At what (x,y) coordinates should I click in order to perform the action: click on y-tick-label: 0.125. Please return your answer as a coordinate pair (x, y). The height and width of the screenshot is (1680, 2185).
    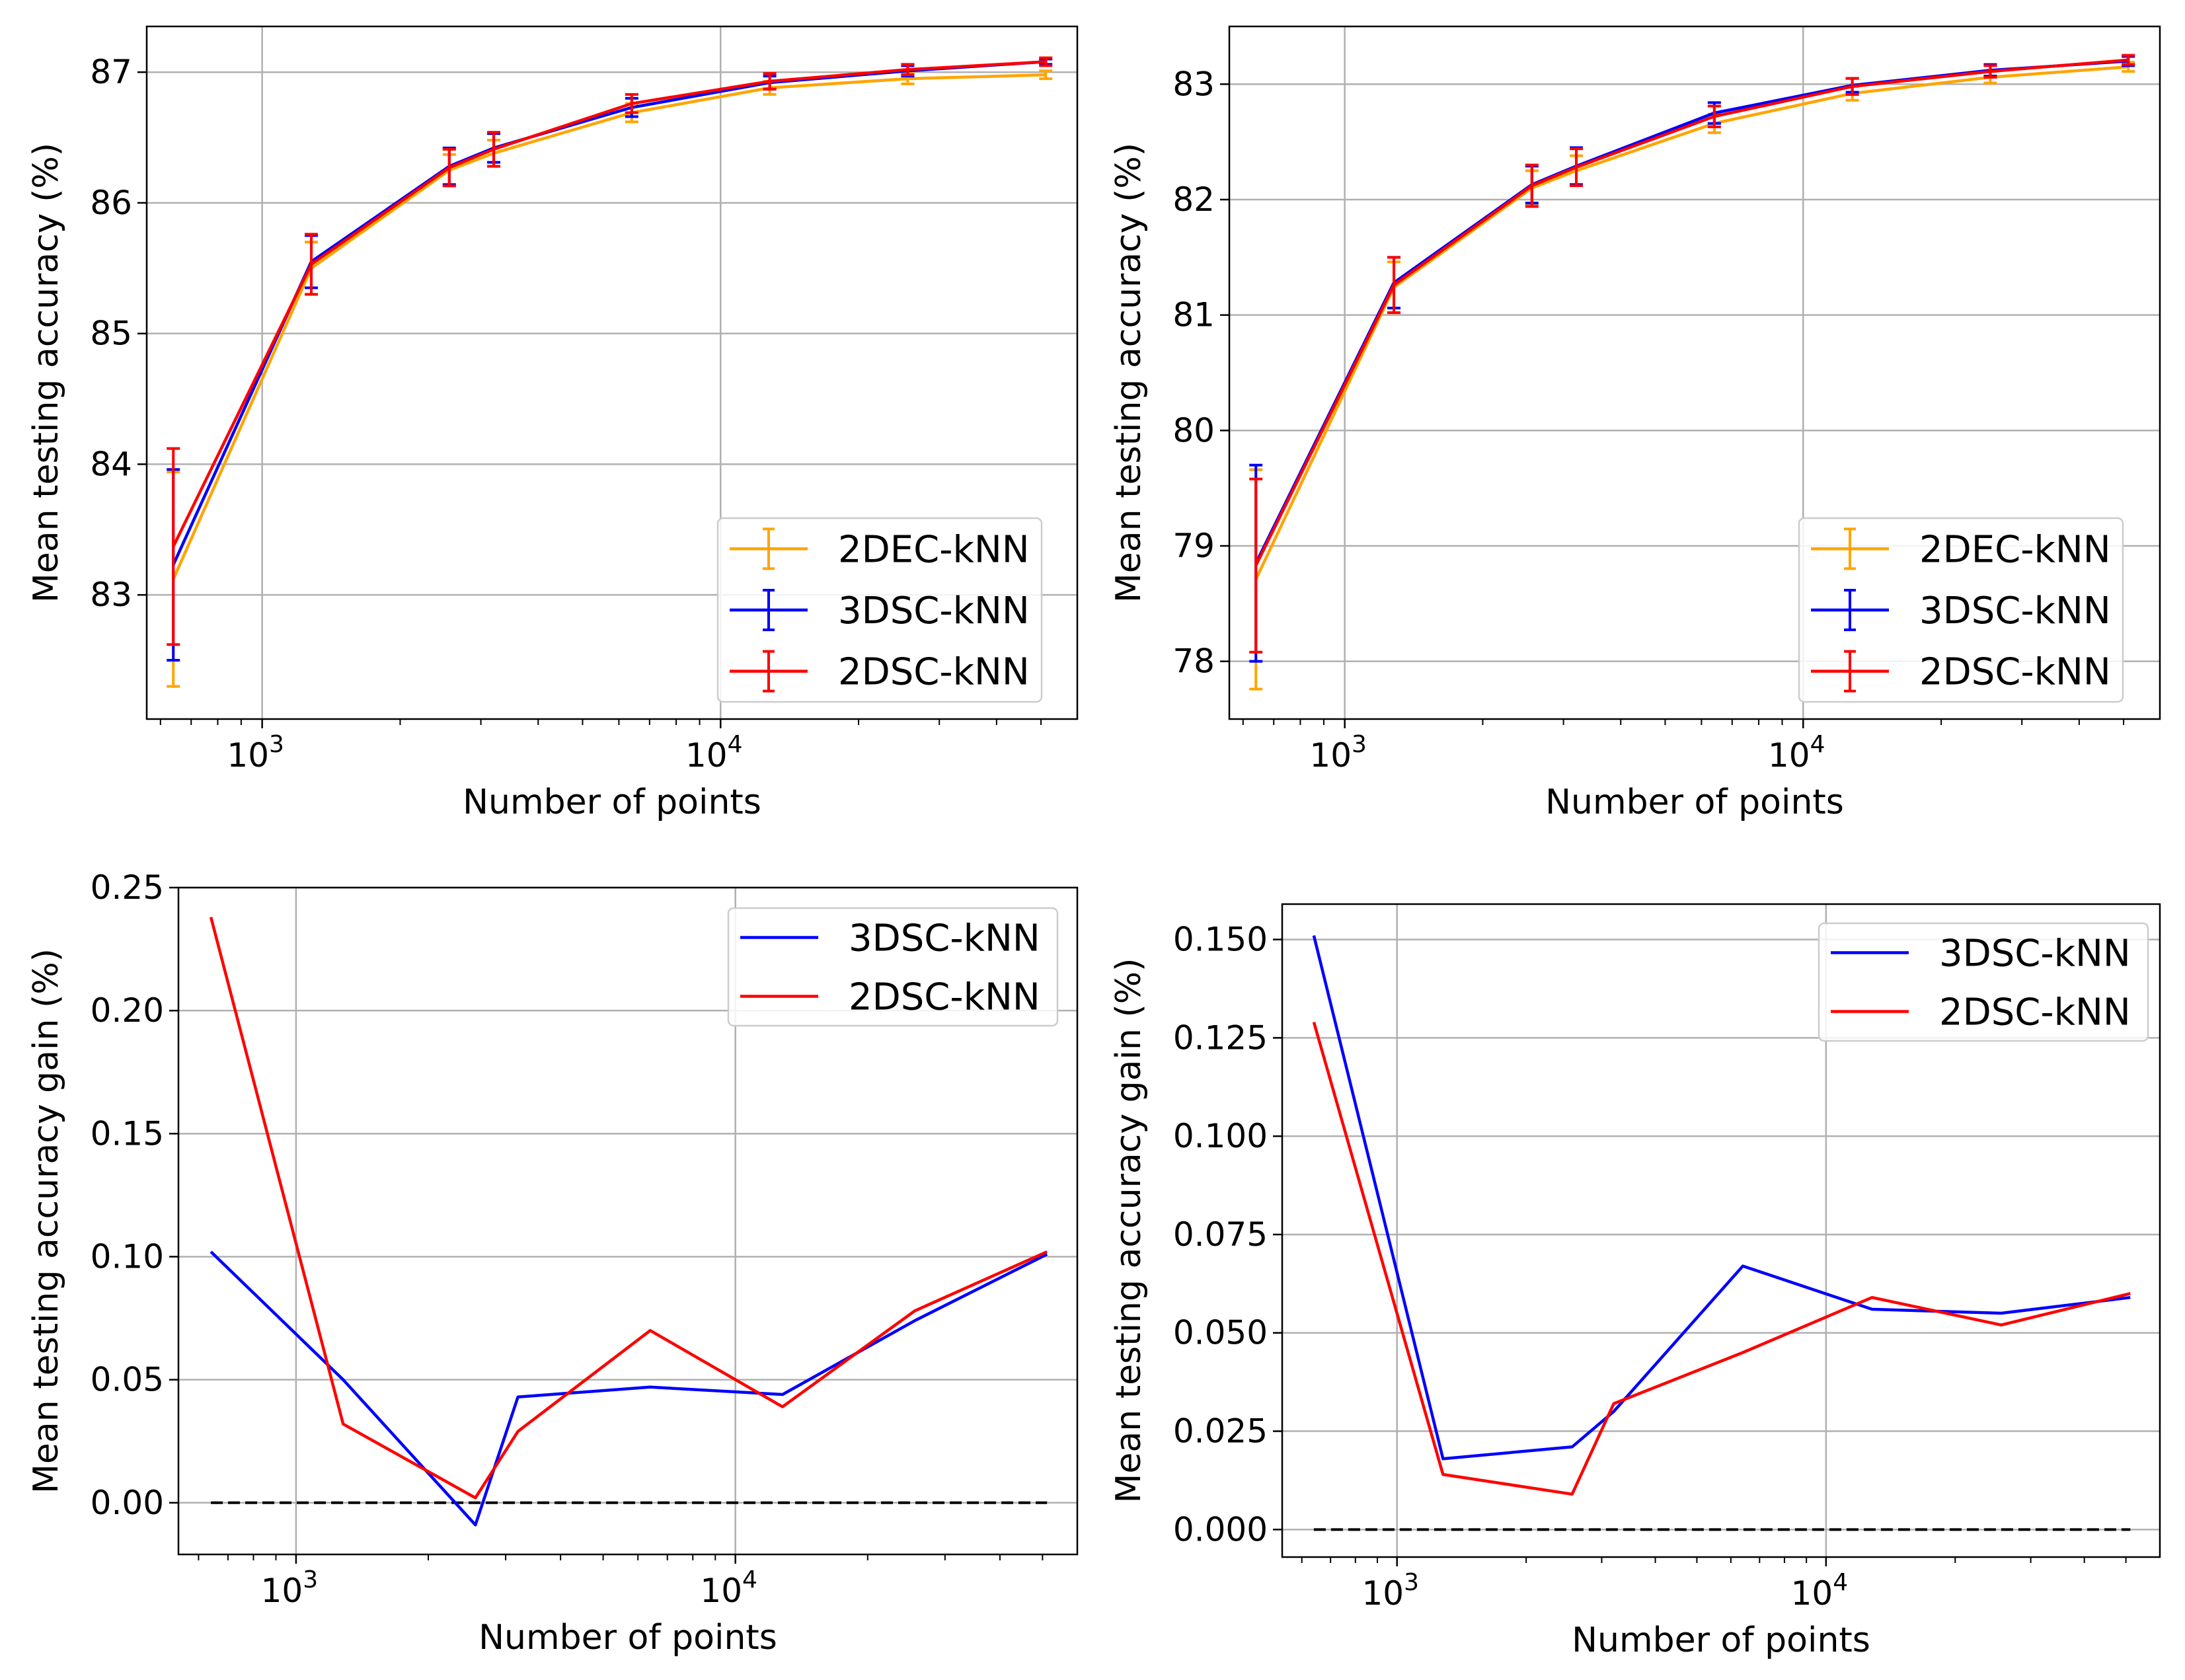
    Looking at the image, I should click on (1220, 1037).